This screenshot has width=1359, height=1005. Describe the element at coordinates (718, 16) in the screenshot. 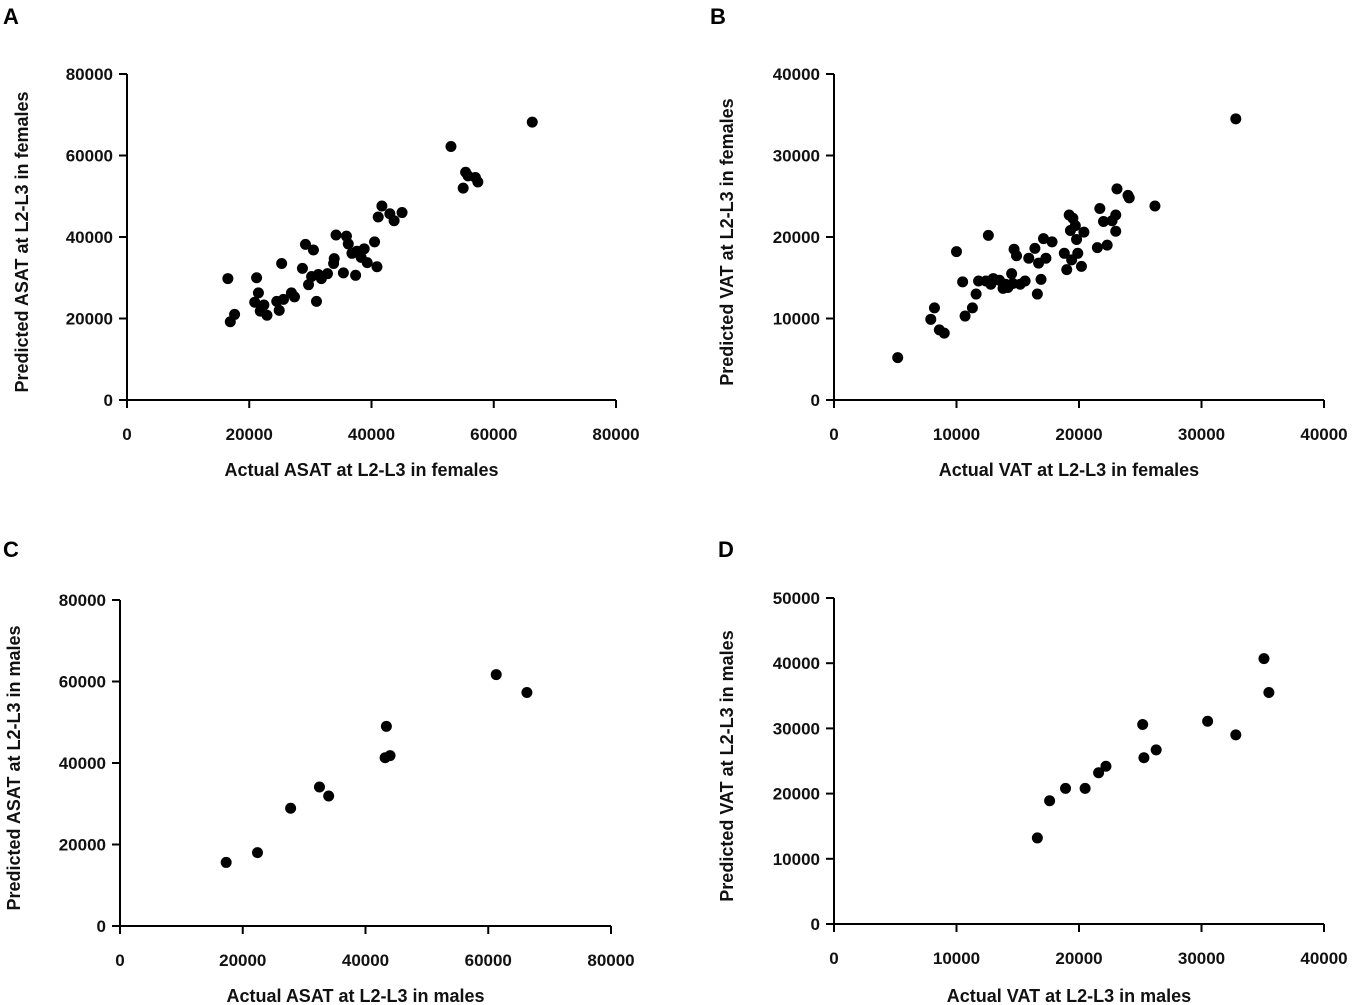

I see `panel-letter: B` at that location.